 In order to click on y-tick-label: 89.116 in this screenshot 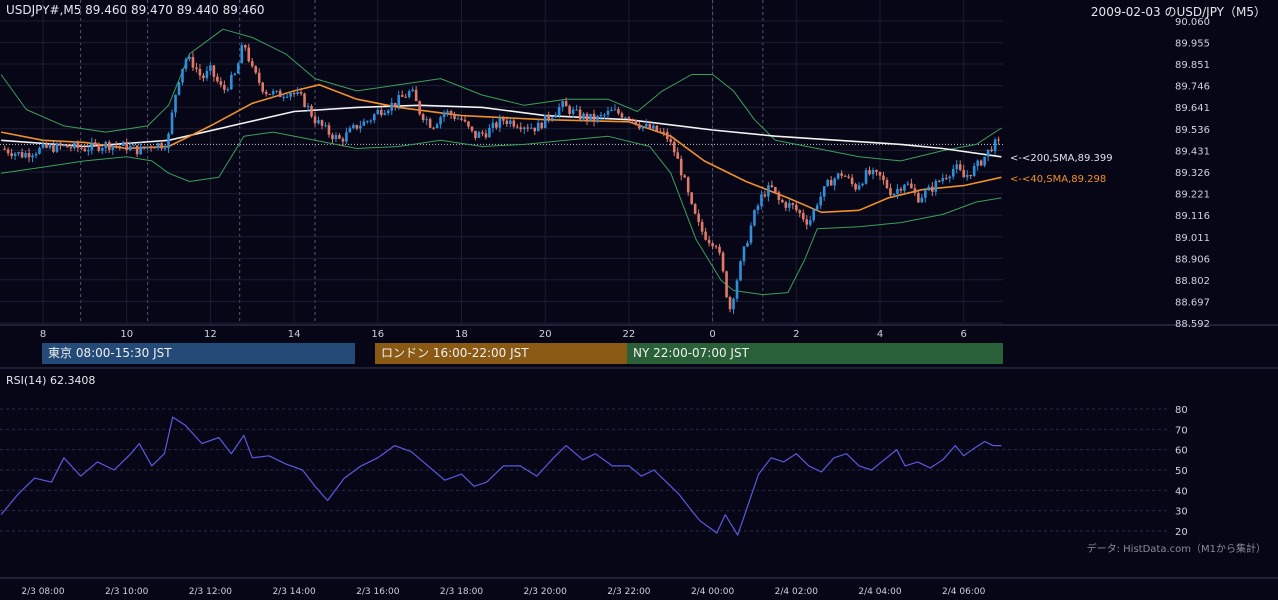, I will do `click(1192, 216)`.